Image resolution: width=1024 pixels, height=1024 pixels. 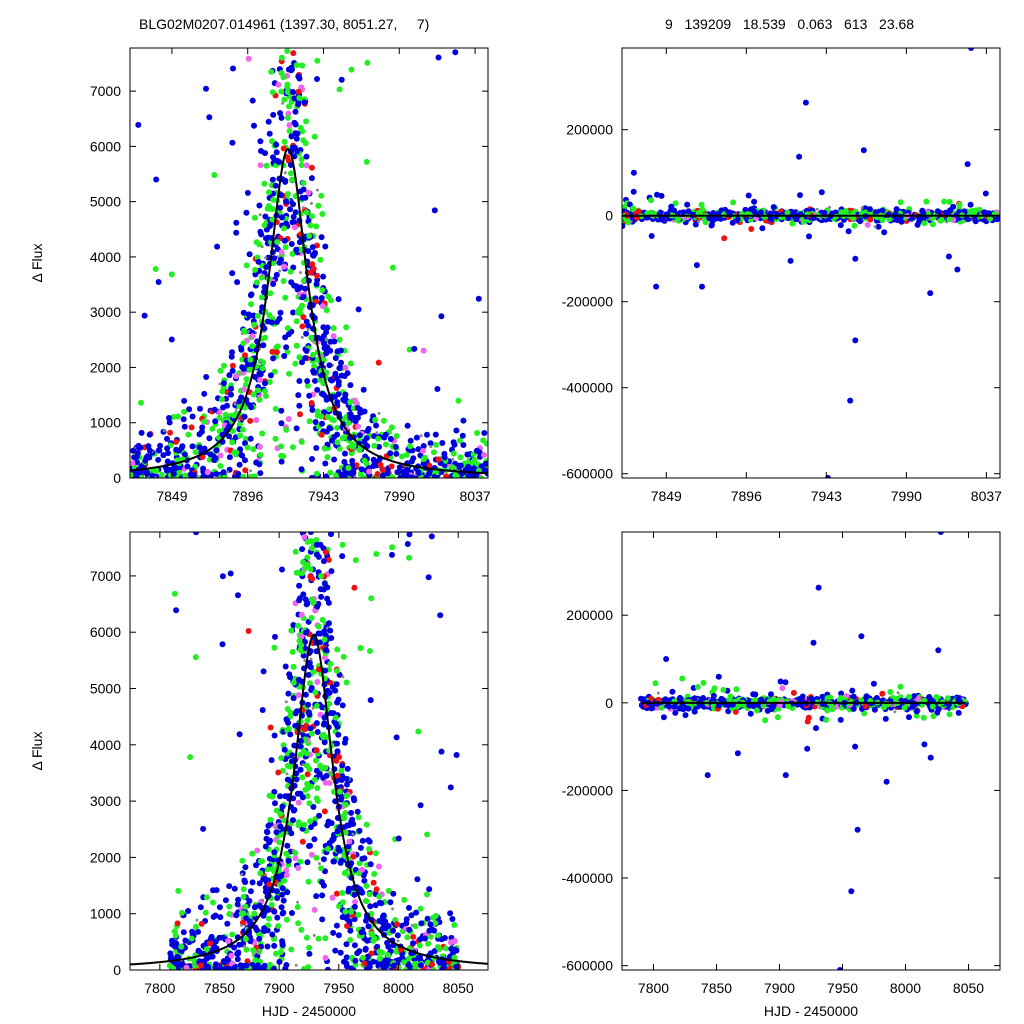 I want to click on y-axis-label: Δ Flux, so click(x=37, y=263).